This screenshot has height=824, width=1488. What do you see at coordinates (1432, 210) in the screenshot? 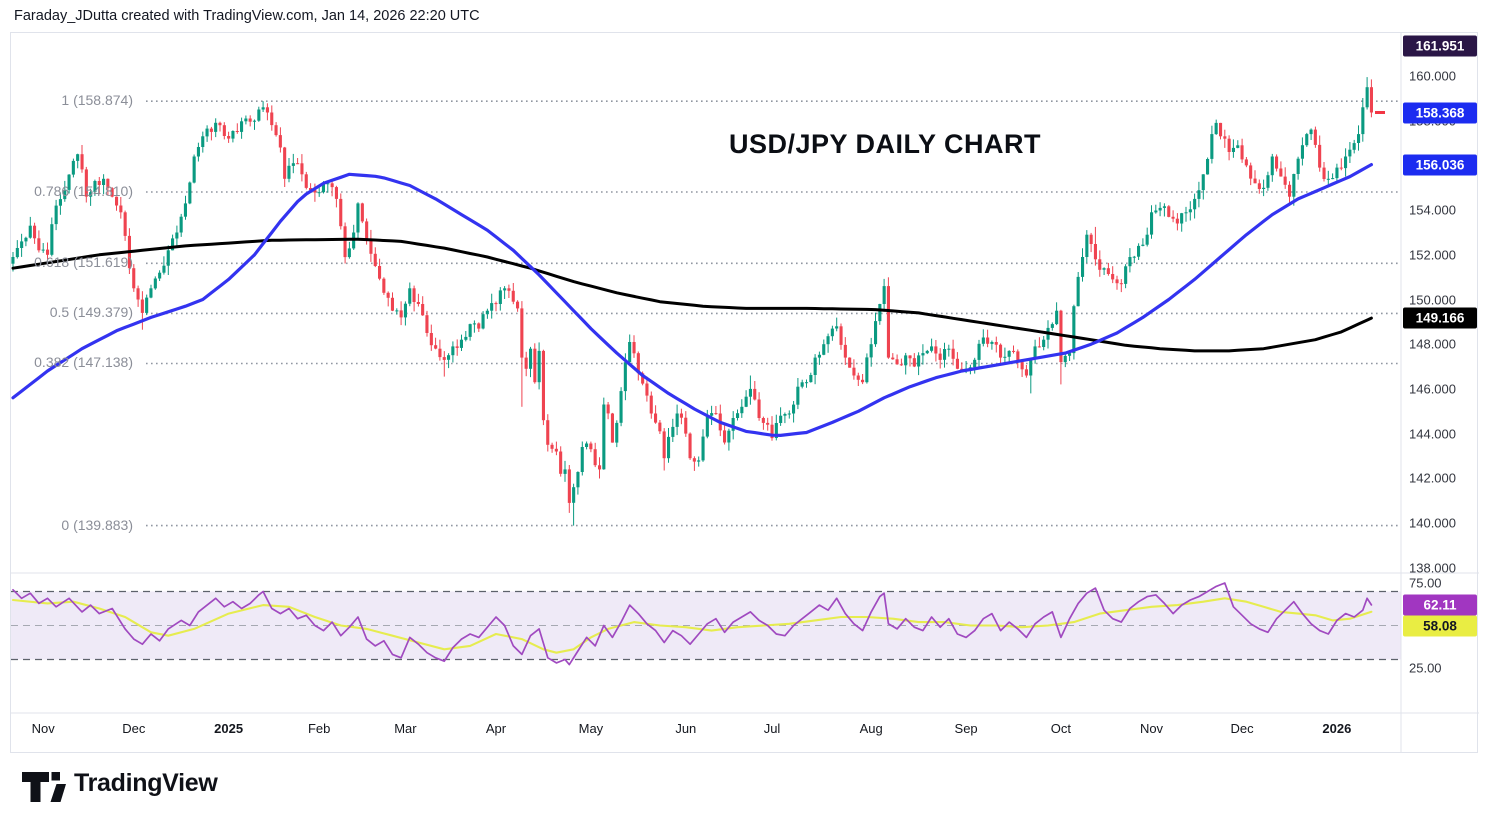
I see `price-axis-label: 154.000` at bounding box center [1432, 210].